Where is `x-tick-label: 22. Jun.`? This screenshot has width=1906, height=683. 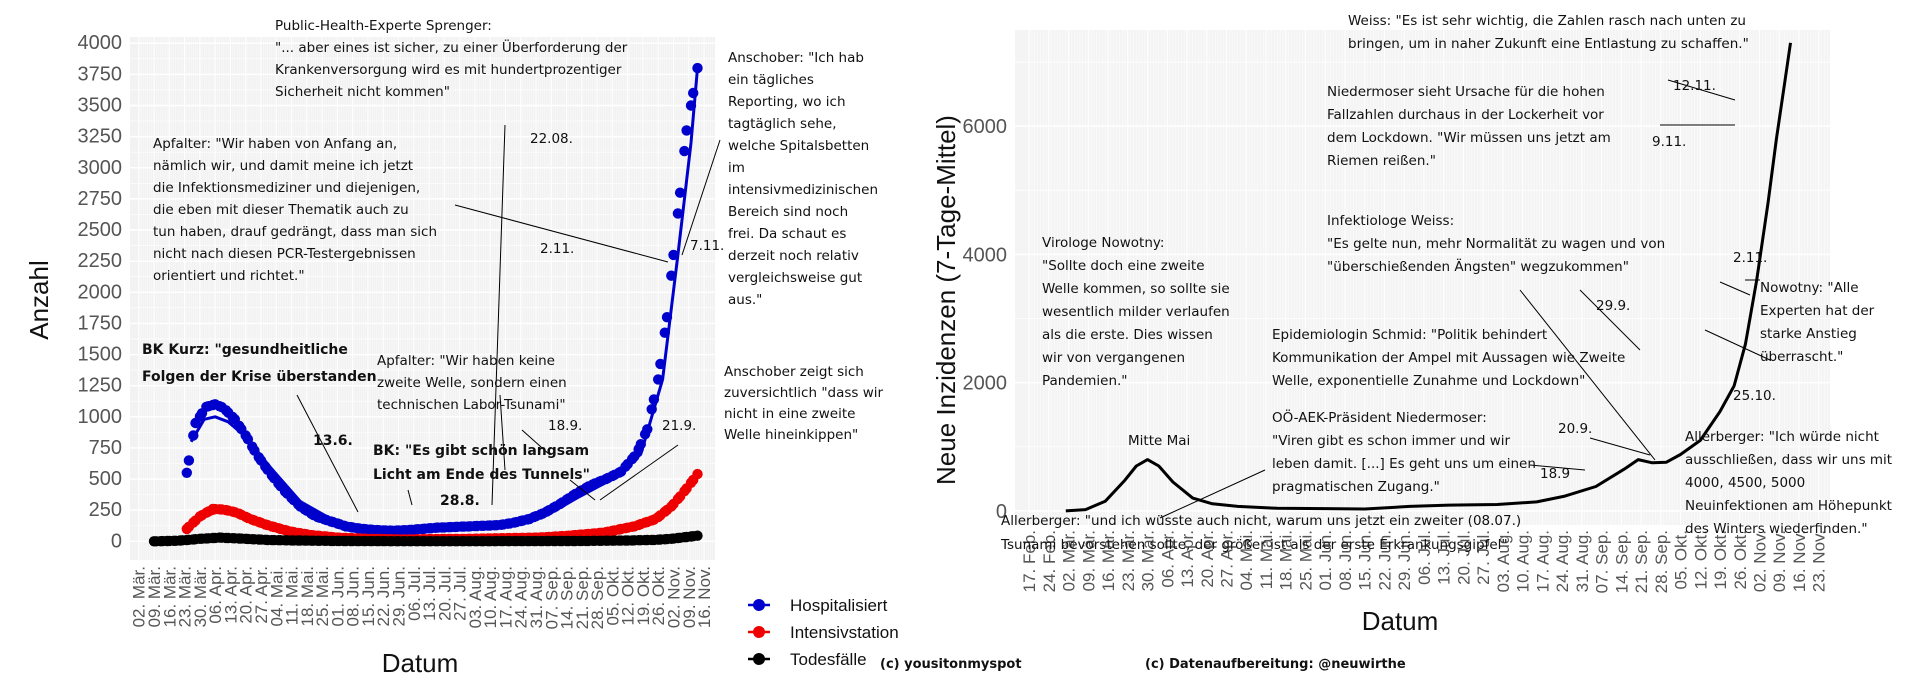
x-tick-label: 22. Jun. is located at coordinates (383, 596).